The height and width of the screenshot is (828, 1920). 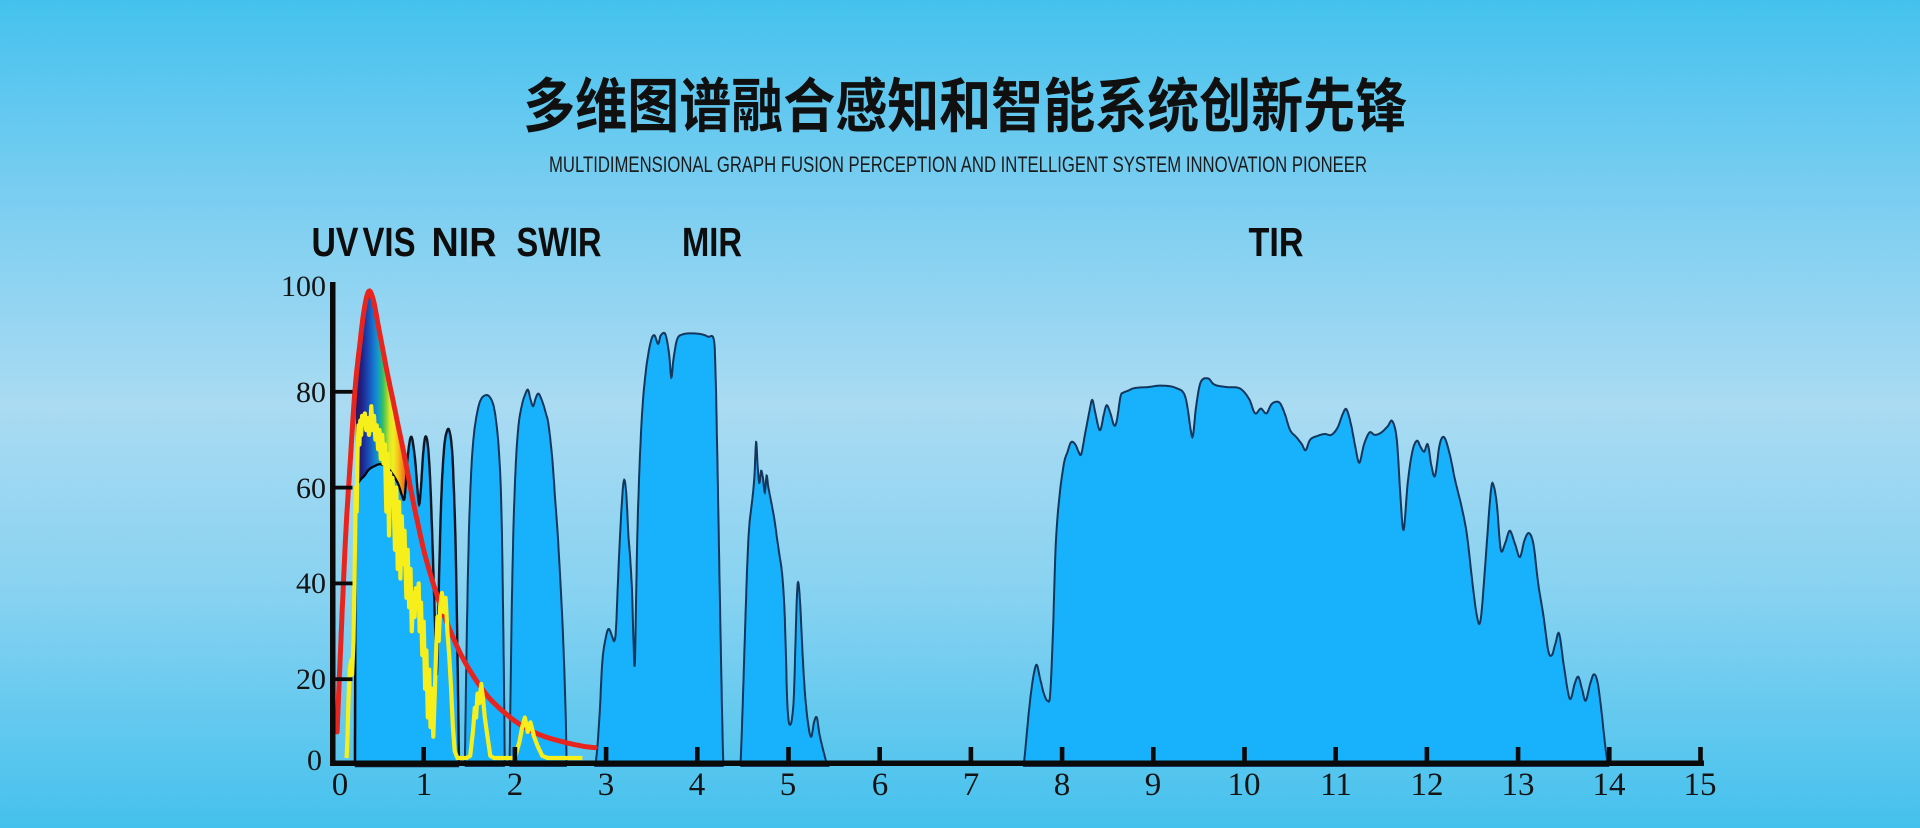 What do you see at coordinates (1336, 785) in the screenshot?
I see `svg-text: 11` at bounding box center [1336, 785].